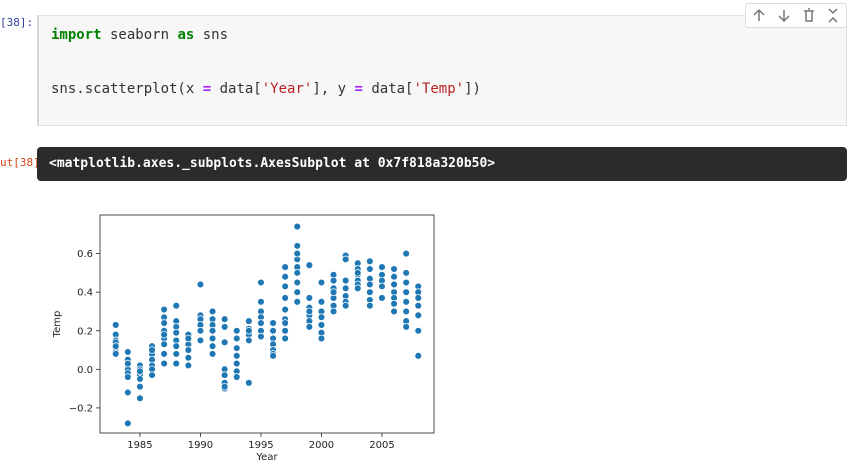 This screenshot has height=476, width=847. What do you see at coordinates (57, 325) in the screenshot?
I see `y-axis-label: Temp` at bounding box center [57, 325].